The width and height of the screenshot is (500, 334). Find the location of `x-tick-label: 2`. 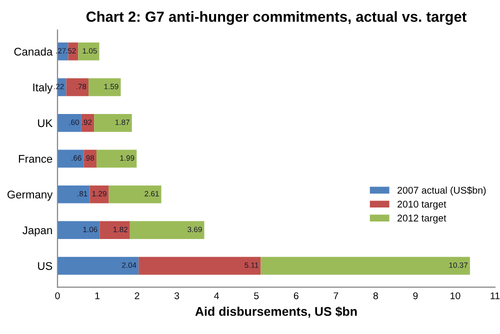

x-tick-label: 2 is located at coordinates (137, 296).